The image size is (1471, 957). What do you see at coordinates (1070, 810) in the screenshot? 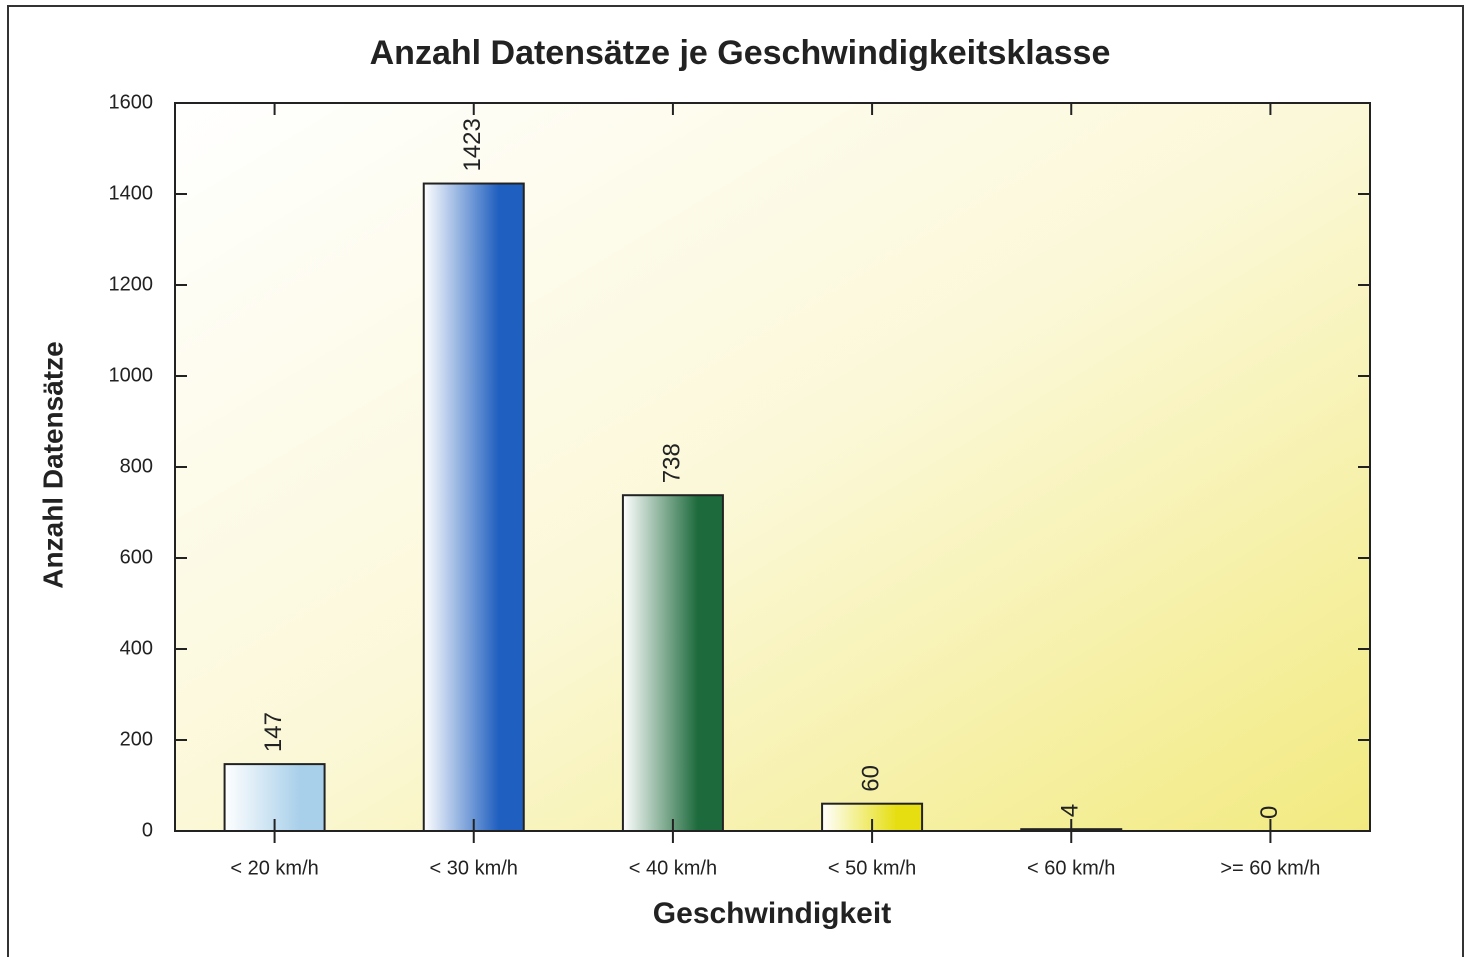
I see `data-label: 4` at bounding box center [1070, 810].